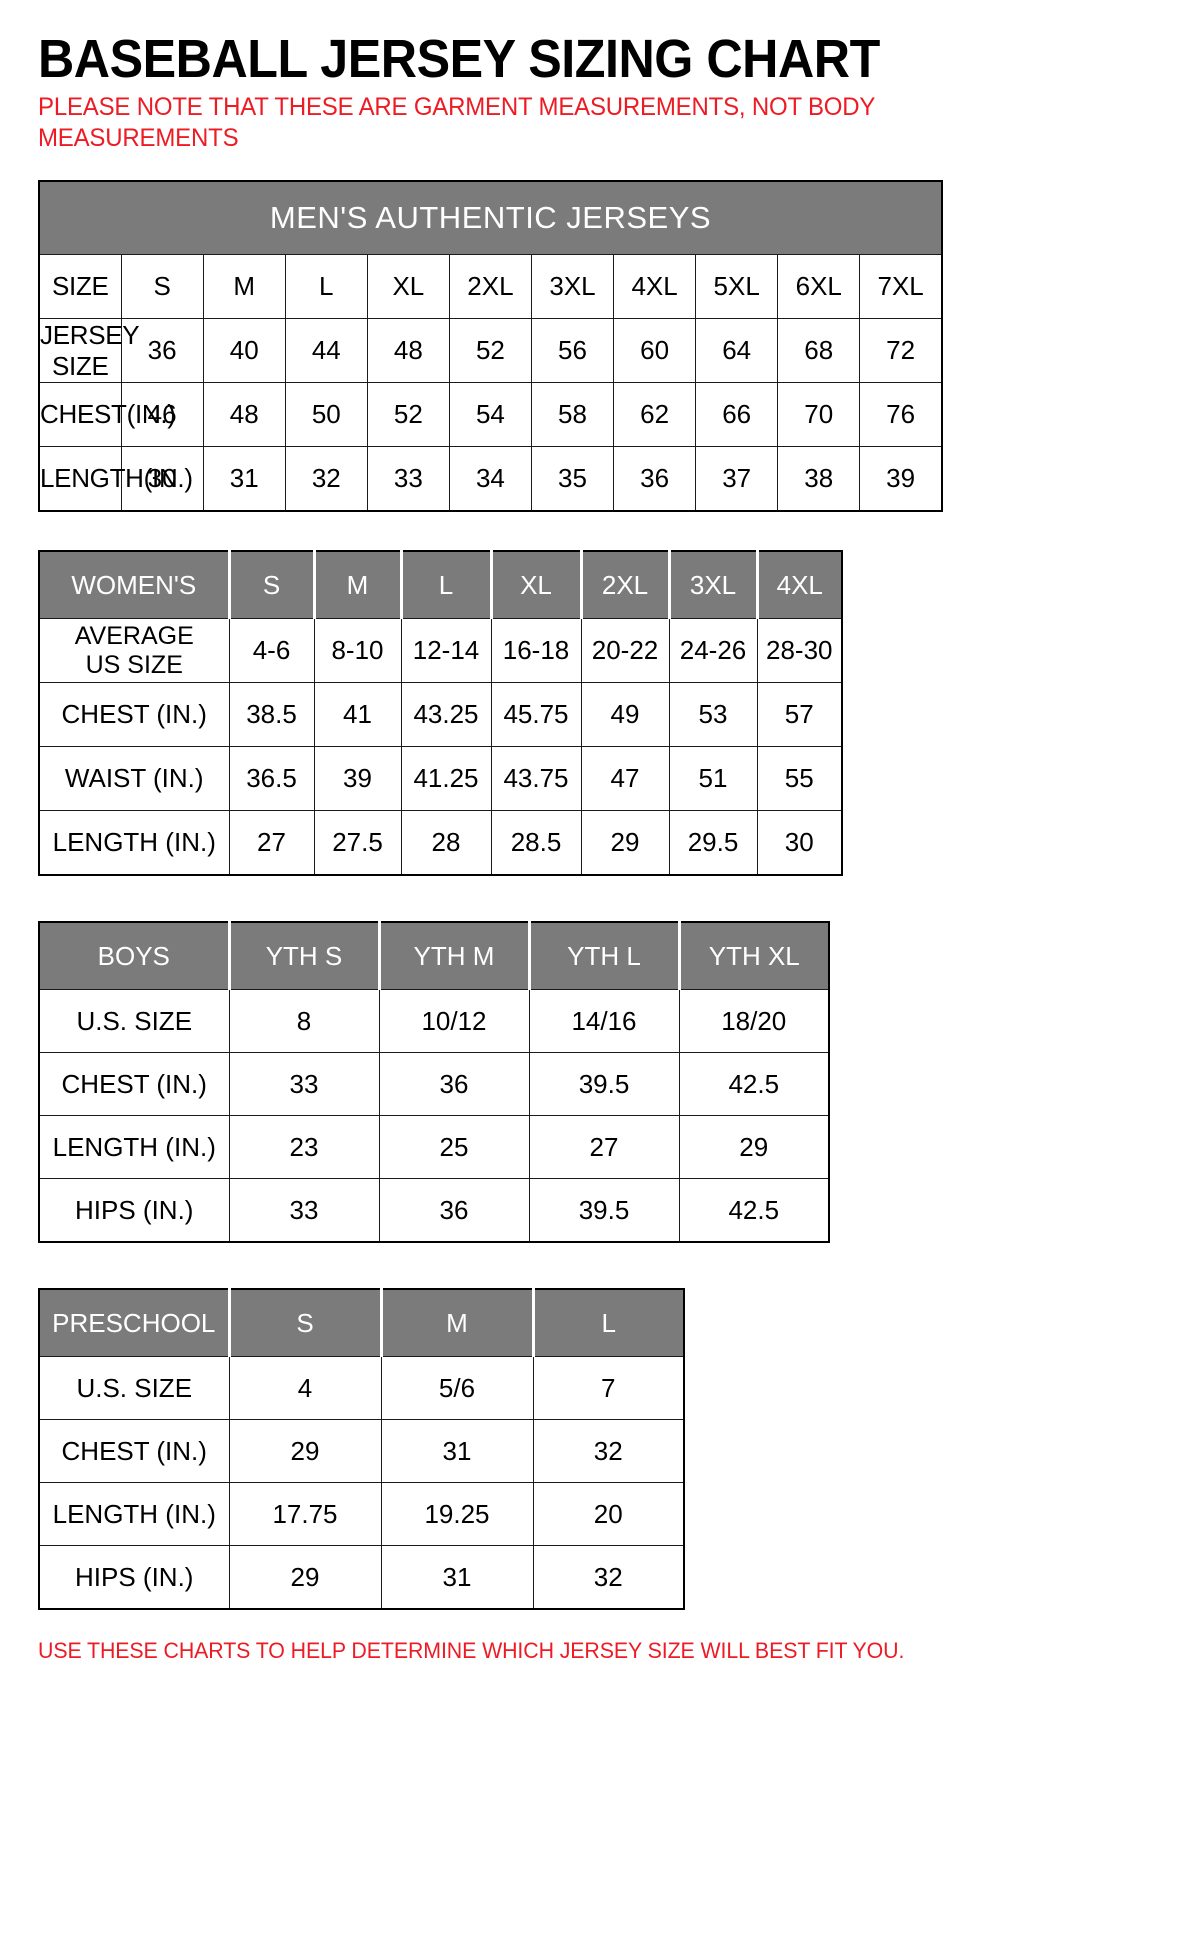  What do you see at coordinates (536, 584) in the screenshot?
I see `womens-col-3: XL` at bounding box center [536, 584].